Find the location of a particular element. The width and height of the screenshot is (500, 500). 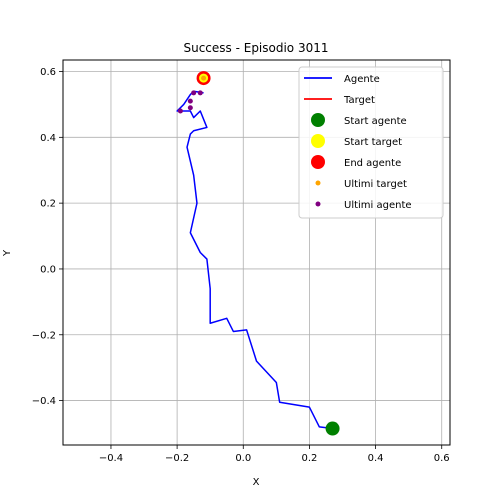

legend-label-end-agente: End agente is located at coordinates (372, 163).